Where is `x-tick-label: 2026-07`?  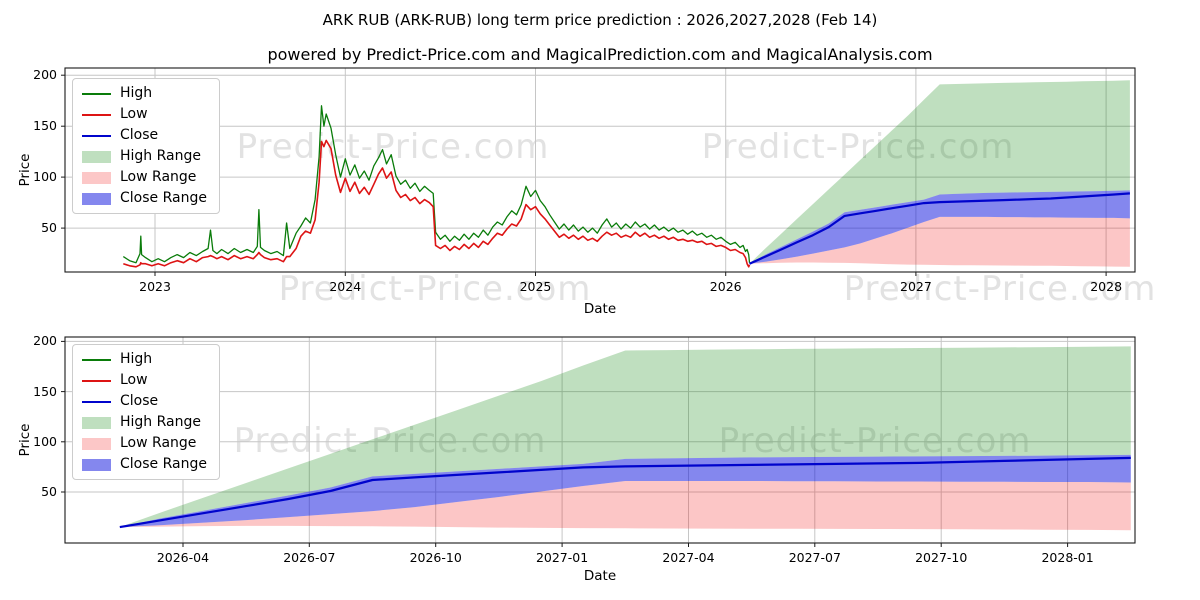
x-tick-label: 2026-07 is located at coordinates (309, 557).